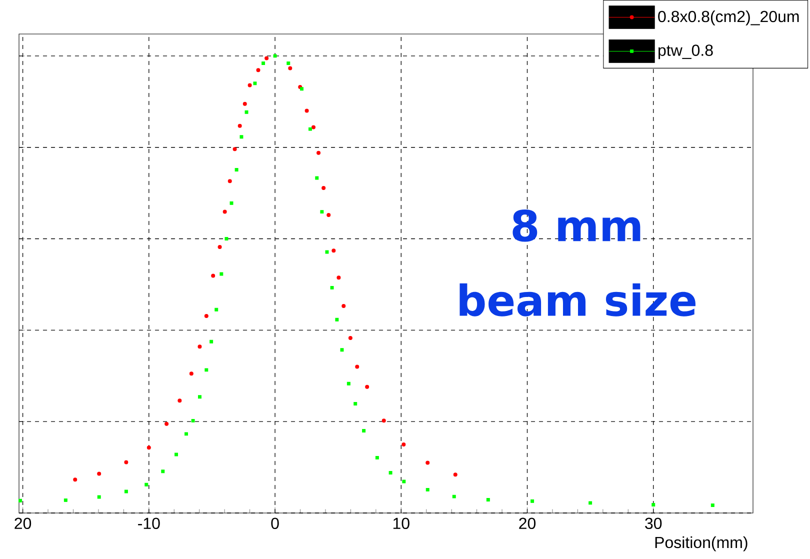 This screenshot has height=559, width=810. I want to click on annotation: beam size, so click(578, 299).